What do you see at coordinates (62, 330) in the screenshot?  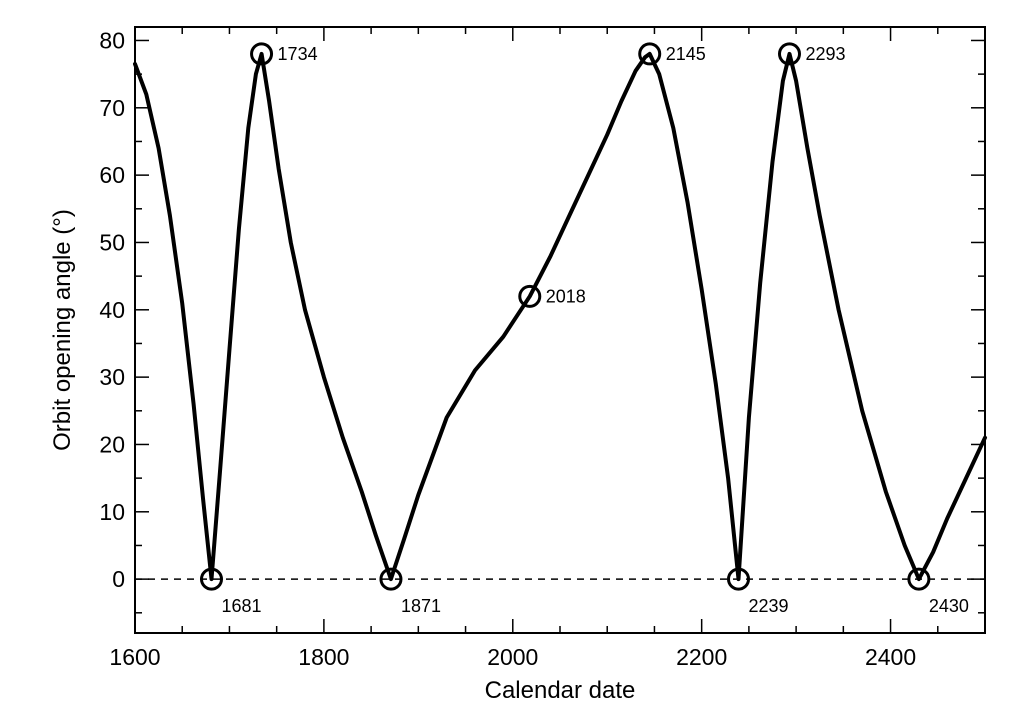 I see `y-axis-title: Orbit opening angle (°)` at bounding box center [62, 330].